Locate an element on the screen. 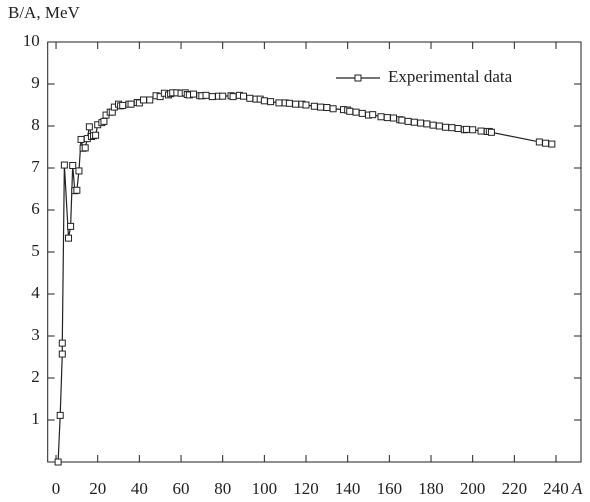 Image resolution: width=590 pixels, height=502 pixels. x-tick-label: 240 is located at coordinates (556, 488).